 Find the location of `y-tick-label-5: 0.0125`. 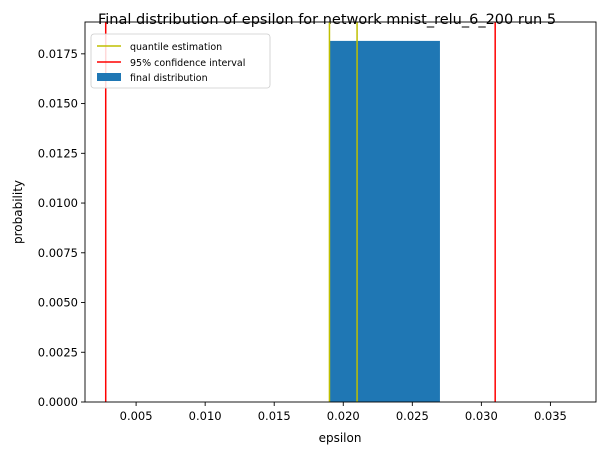

y-tick-label-5: 0.0125 is located at coordinates (58, 153).